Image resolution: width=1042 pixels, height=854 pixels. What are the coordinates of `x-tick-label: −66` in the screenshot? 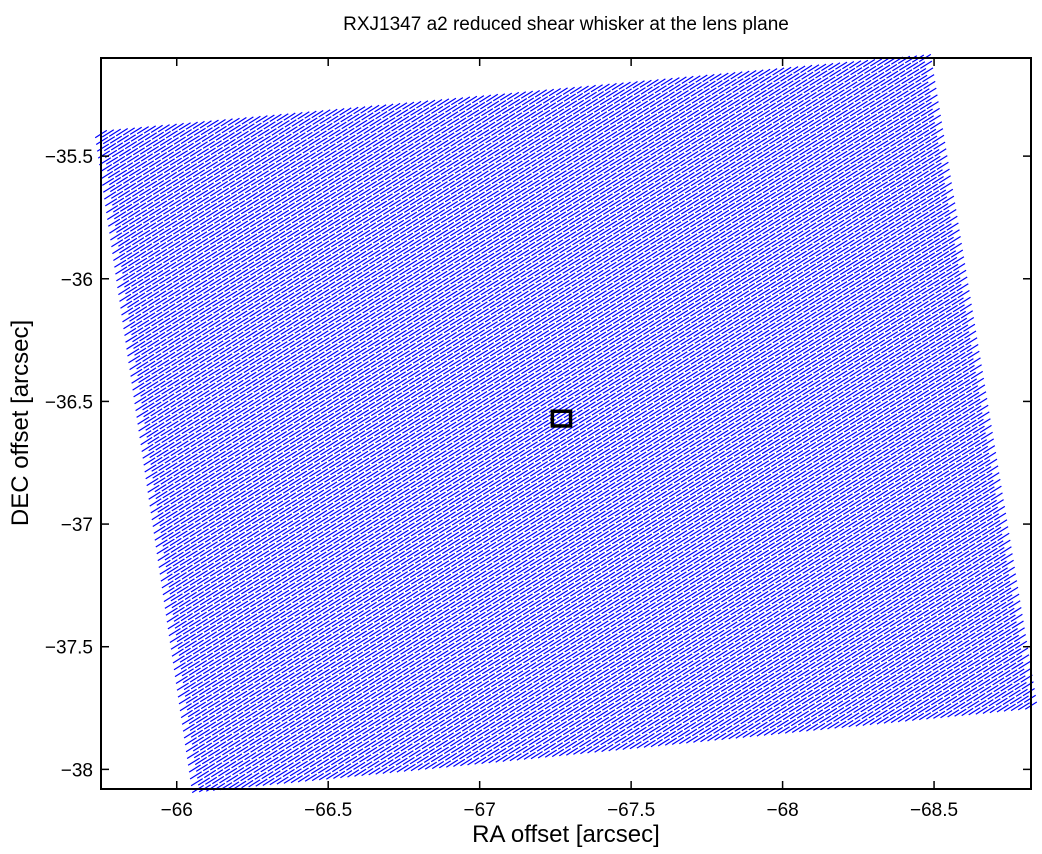 It's located at (177, 810).